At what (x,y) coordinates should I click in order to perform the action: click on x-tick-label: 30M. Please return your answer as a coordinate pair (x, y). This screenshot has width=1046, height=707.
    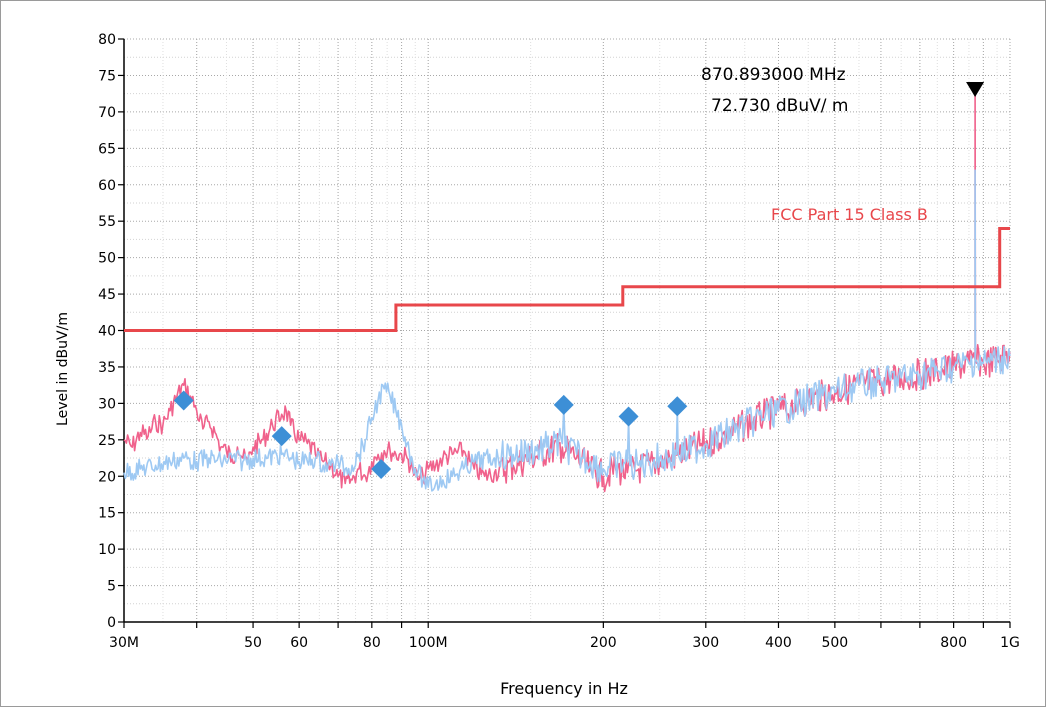
    Looking at the image, I should click on (124, 643).